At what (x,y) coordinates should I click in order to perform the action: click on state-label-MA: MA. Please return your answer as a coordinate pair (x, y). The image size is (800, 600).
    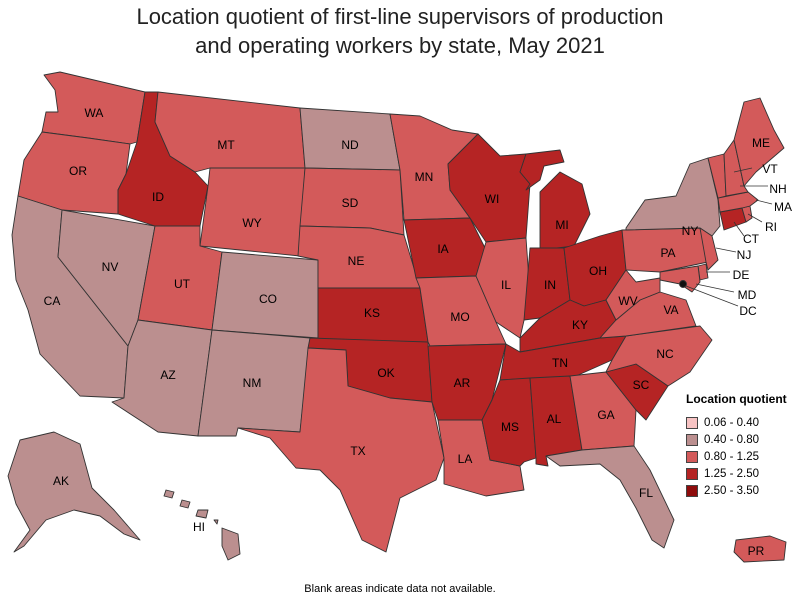
    Looking at the image, I should click on (783, 207).